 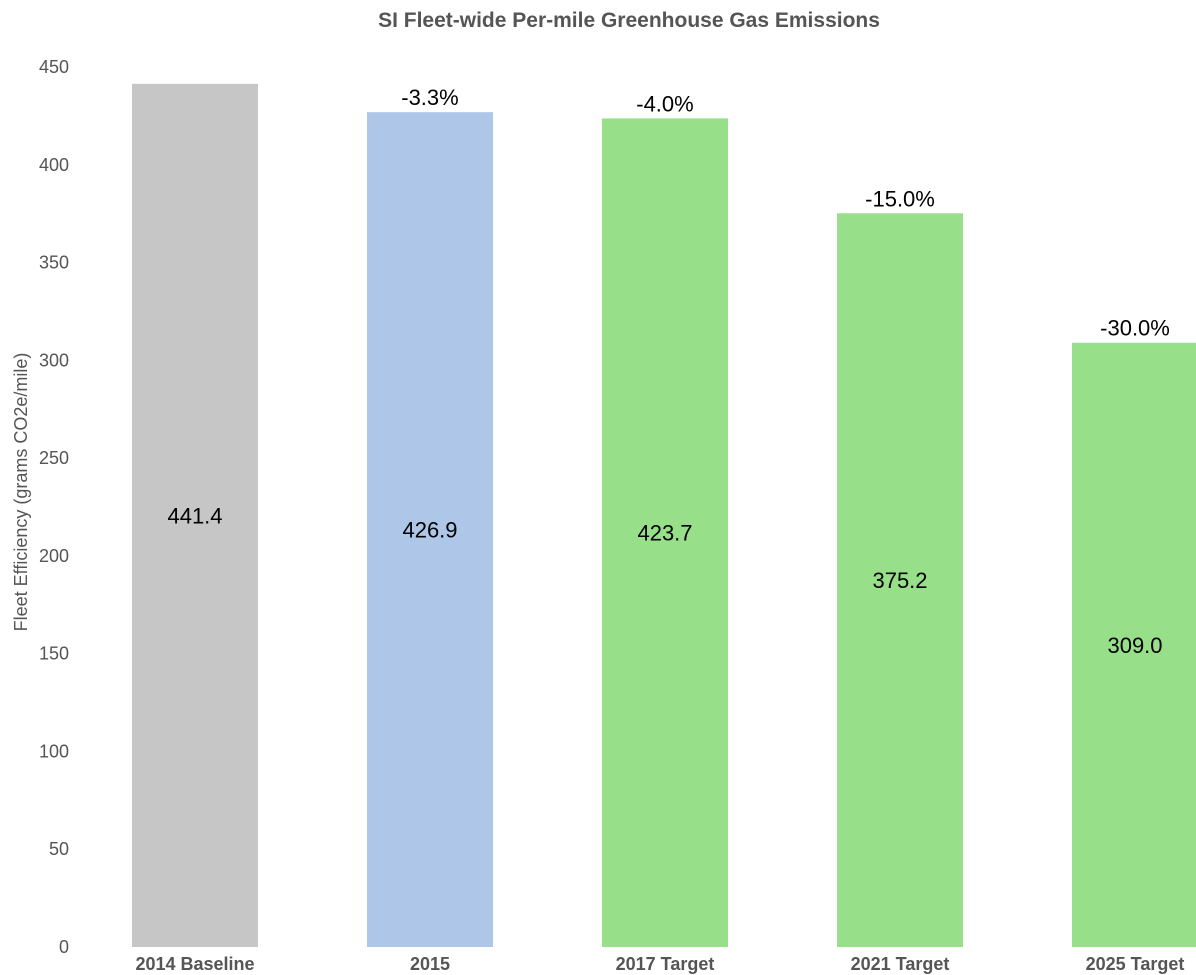 I want to click on bar-value-label: 309.0, so click(x=1134, y=645).